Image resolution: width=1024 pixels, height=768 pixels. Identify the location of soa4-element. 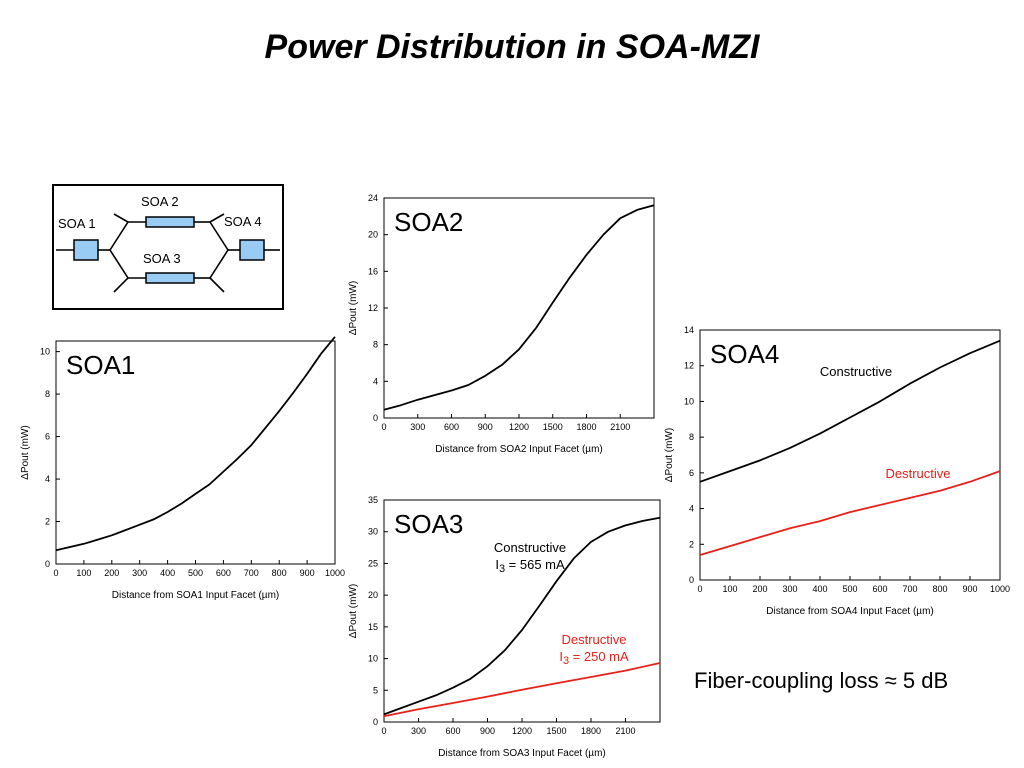
(252, 250).